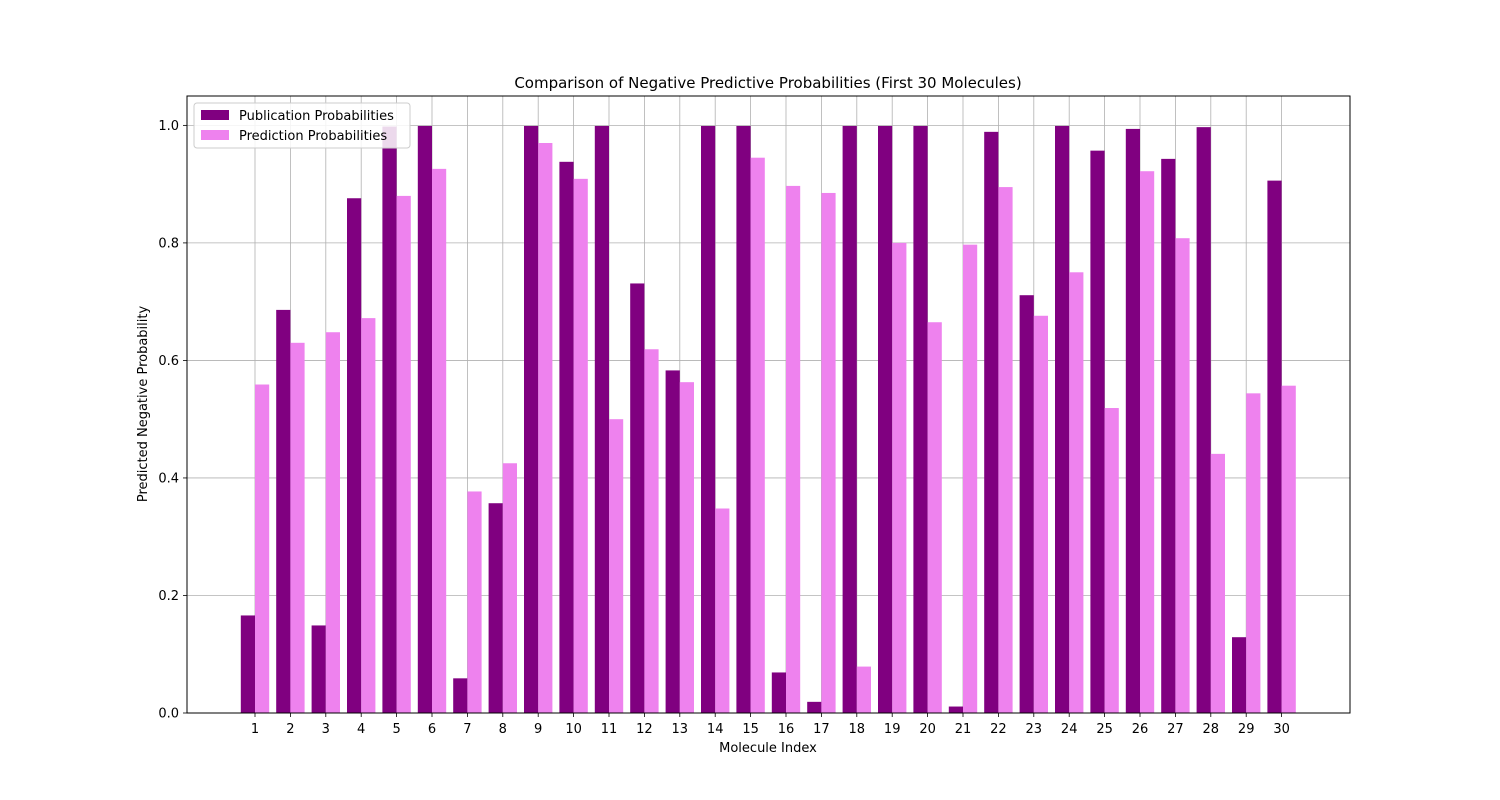 Image resolution: width=1500 pixels, height=800 pixels. I want to click on x-tick-label: 20, so click(927, 729).